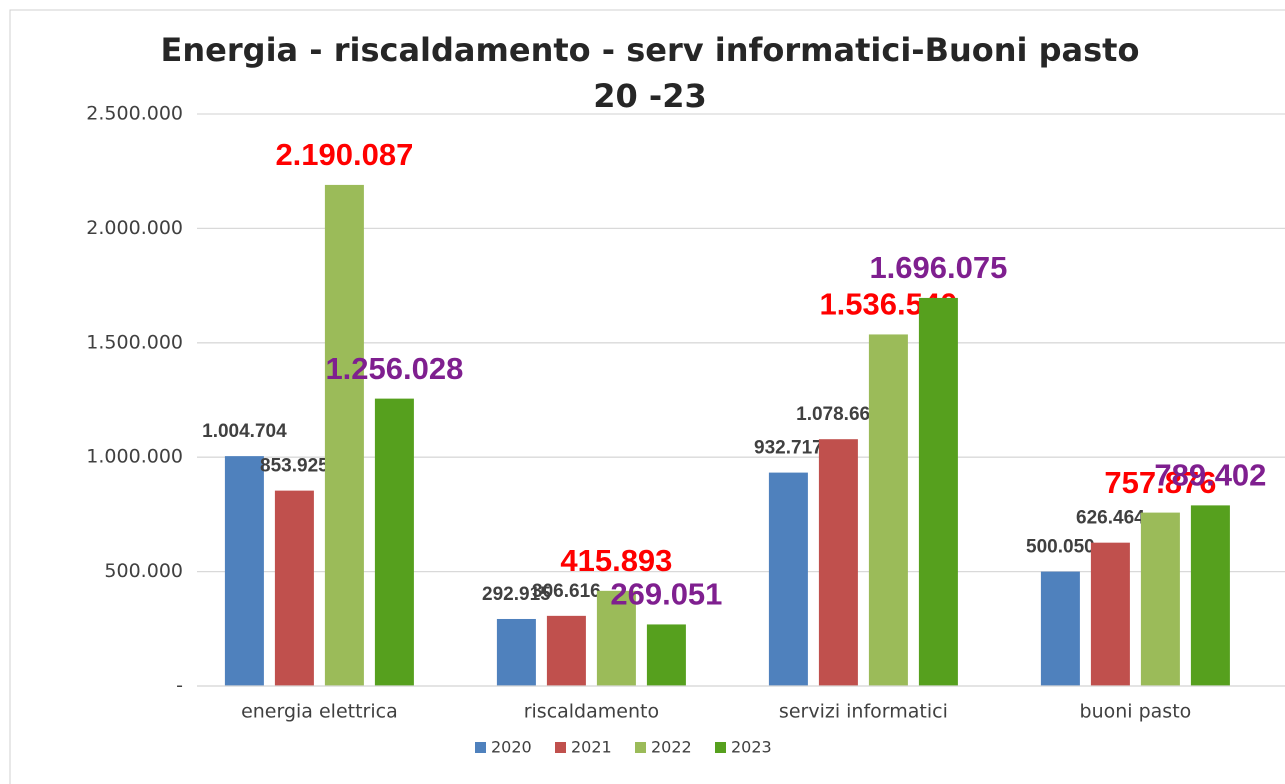 Image resolution: width=1285 pixels, height=784 pixels. What do you see at coordinates (516, 594) in the screenshot?
I see `value-label: 292.915` at bounding box center [516, 594].